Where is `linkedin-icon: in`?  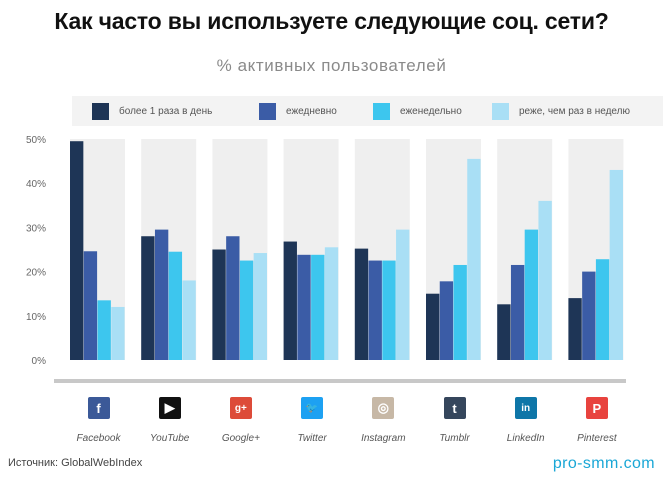 linkedin-icon: in is located at coordinates (525, 408).